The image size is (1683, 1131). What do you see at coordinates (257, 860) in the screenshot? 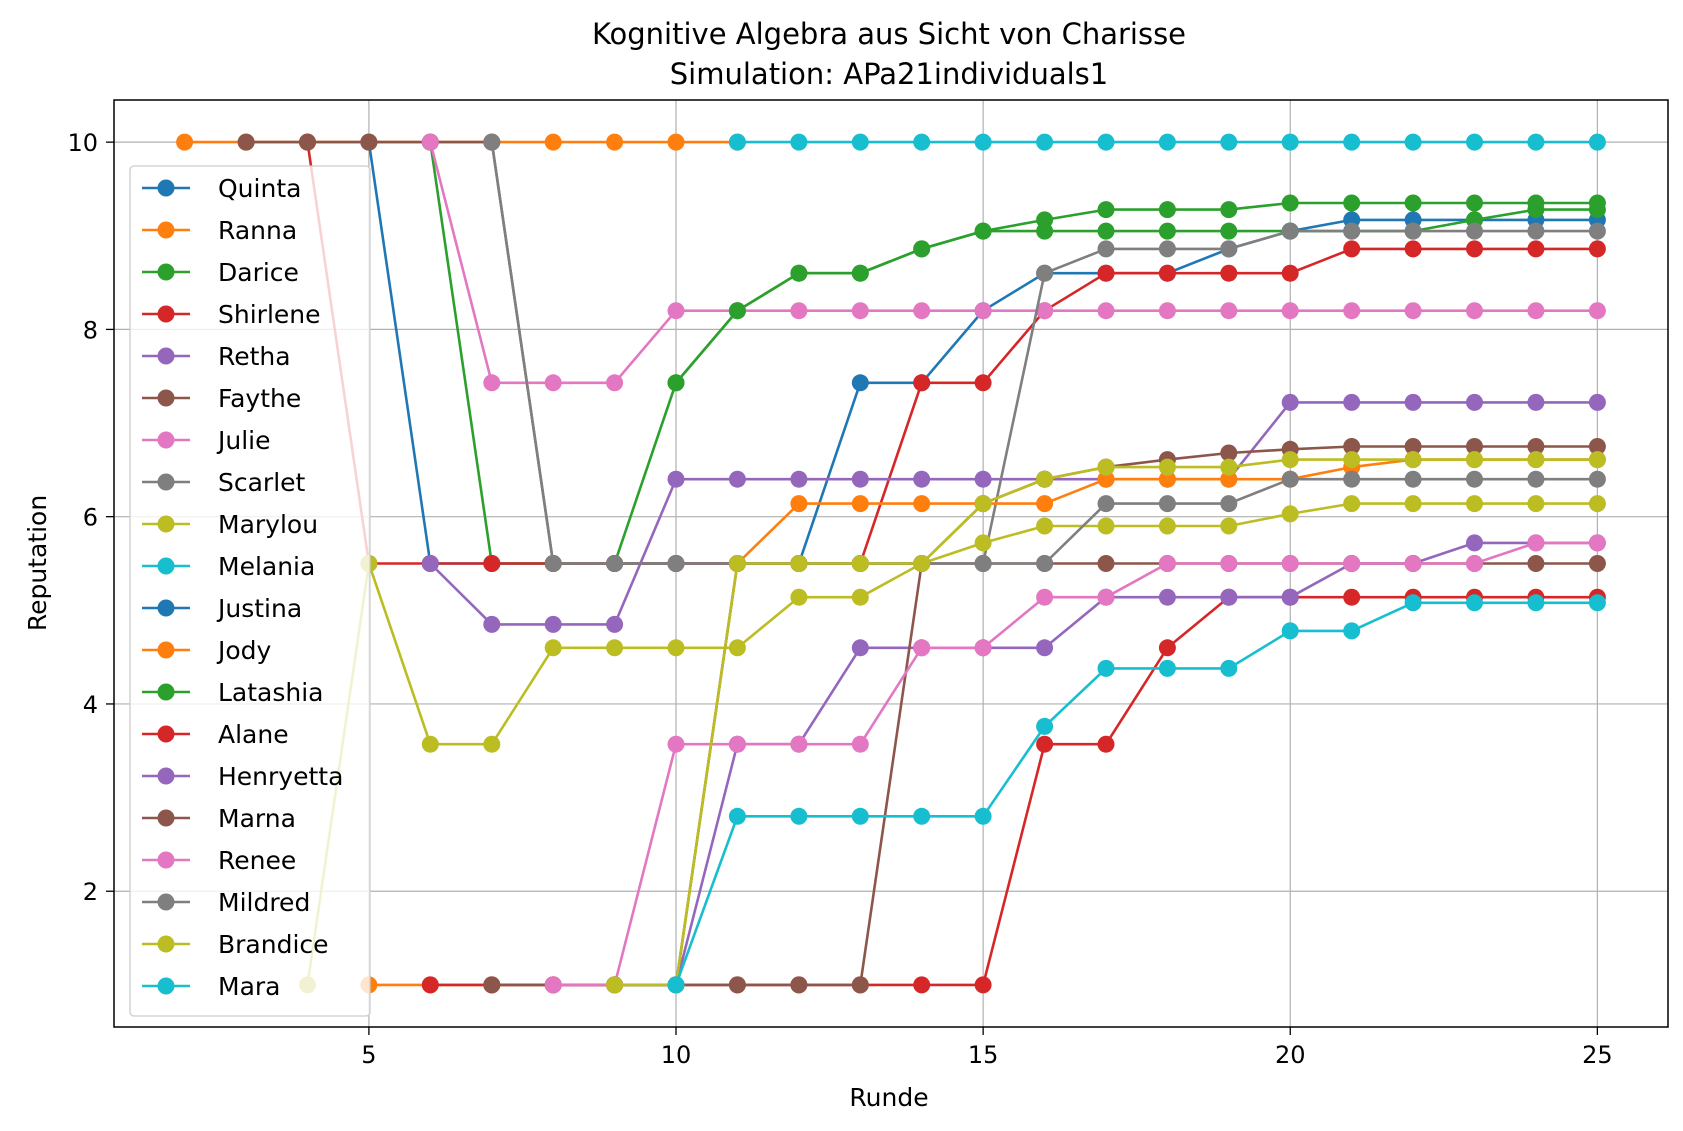
I see `legend-label: Renee` at bounding box center [257, 860].